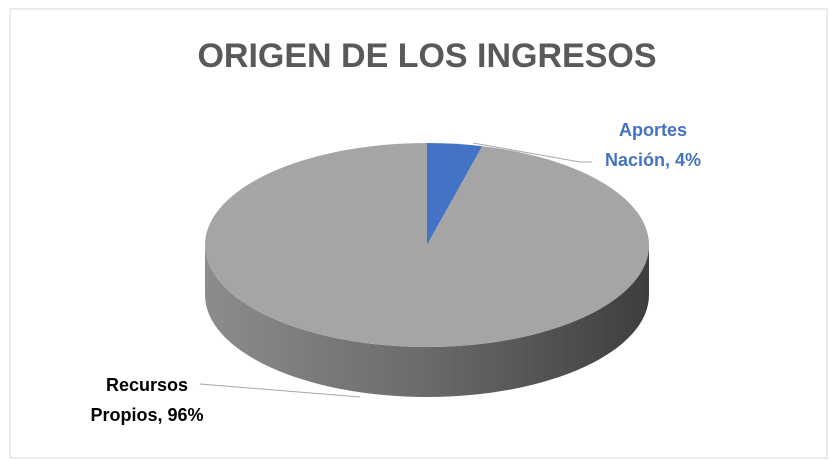 This screenshot has height=461, width=830. What do you see at coordinates (426, 56) in the screenshot?
I see `chart-title: ORIGEN DE LOS INGRESOS` at bounding box center [426, 56].